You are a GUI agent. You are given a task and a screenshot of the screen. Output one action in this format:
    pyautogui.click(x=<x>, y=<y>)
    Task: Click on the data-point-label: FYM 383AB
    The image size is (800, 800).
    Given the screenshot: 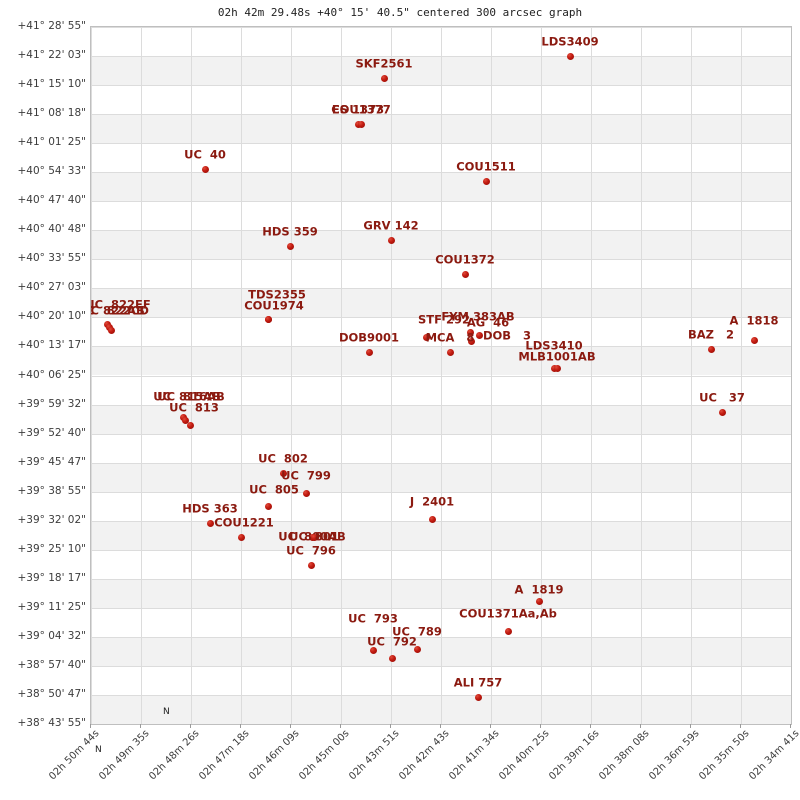 What is the action you would take?
    pyautogui.click(x=478, y=316)
    